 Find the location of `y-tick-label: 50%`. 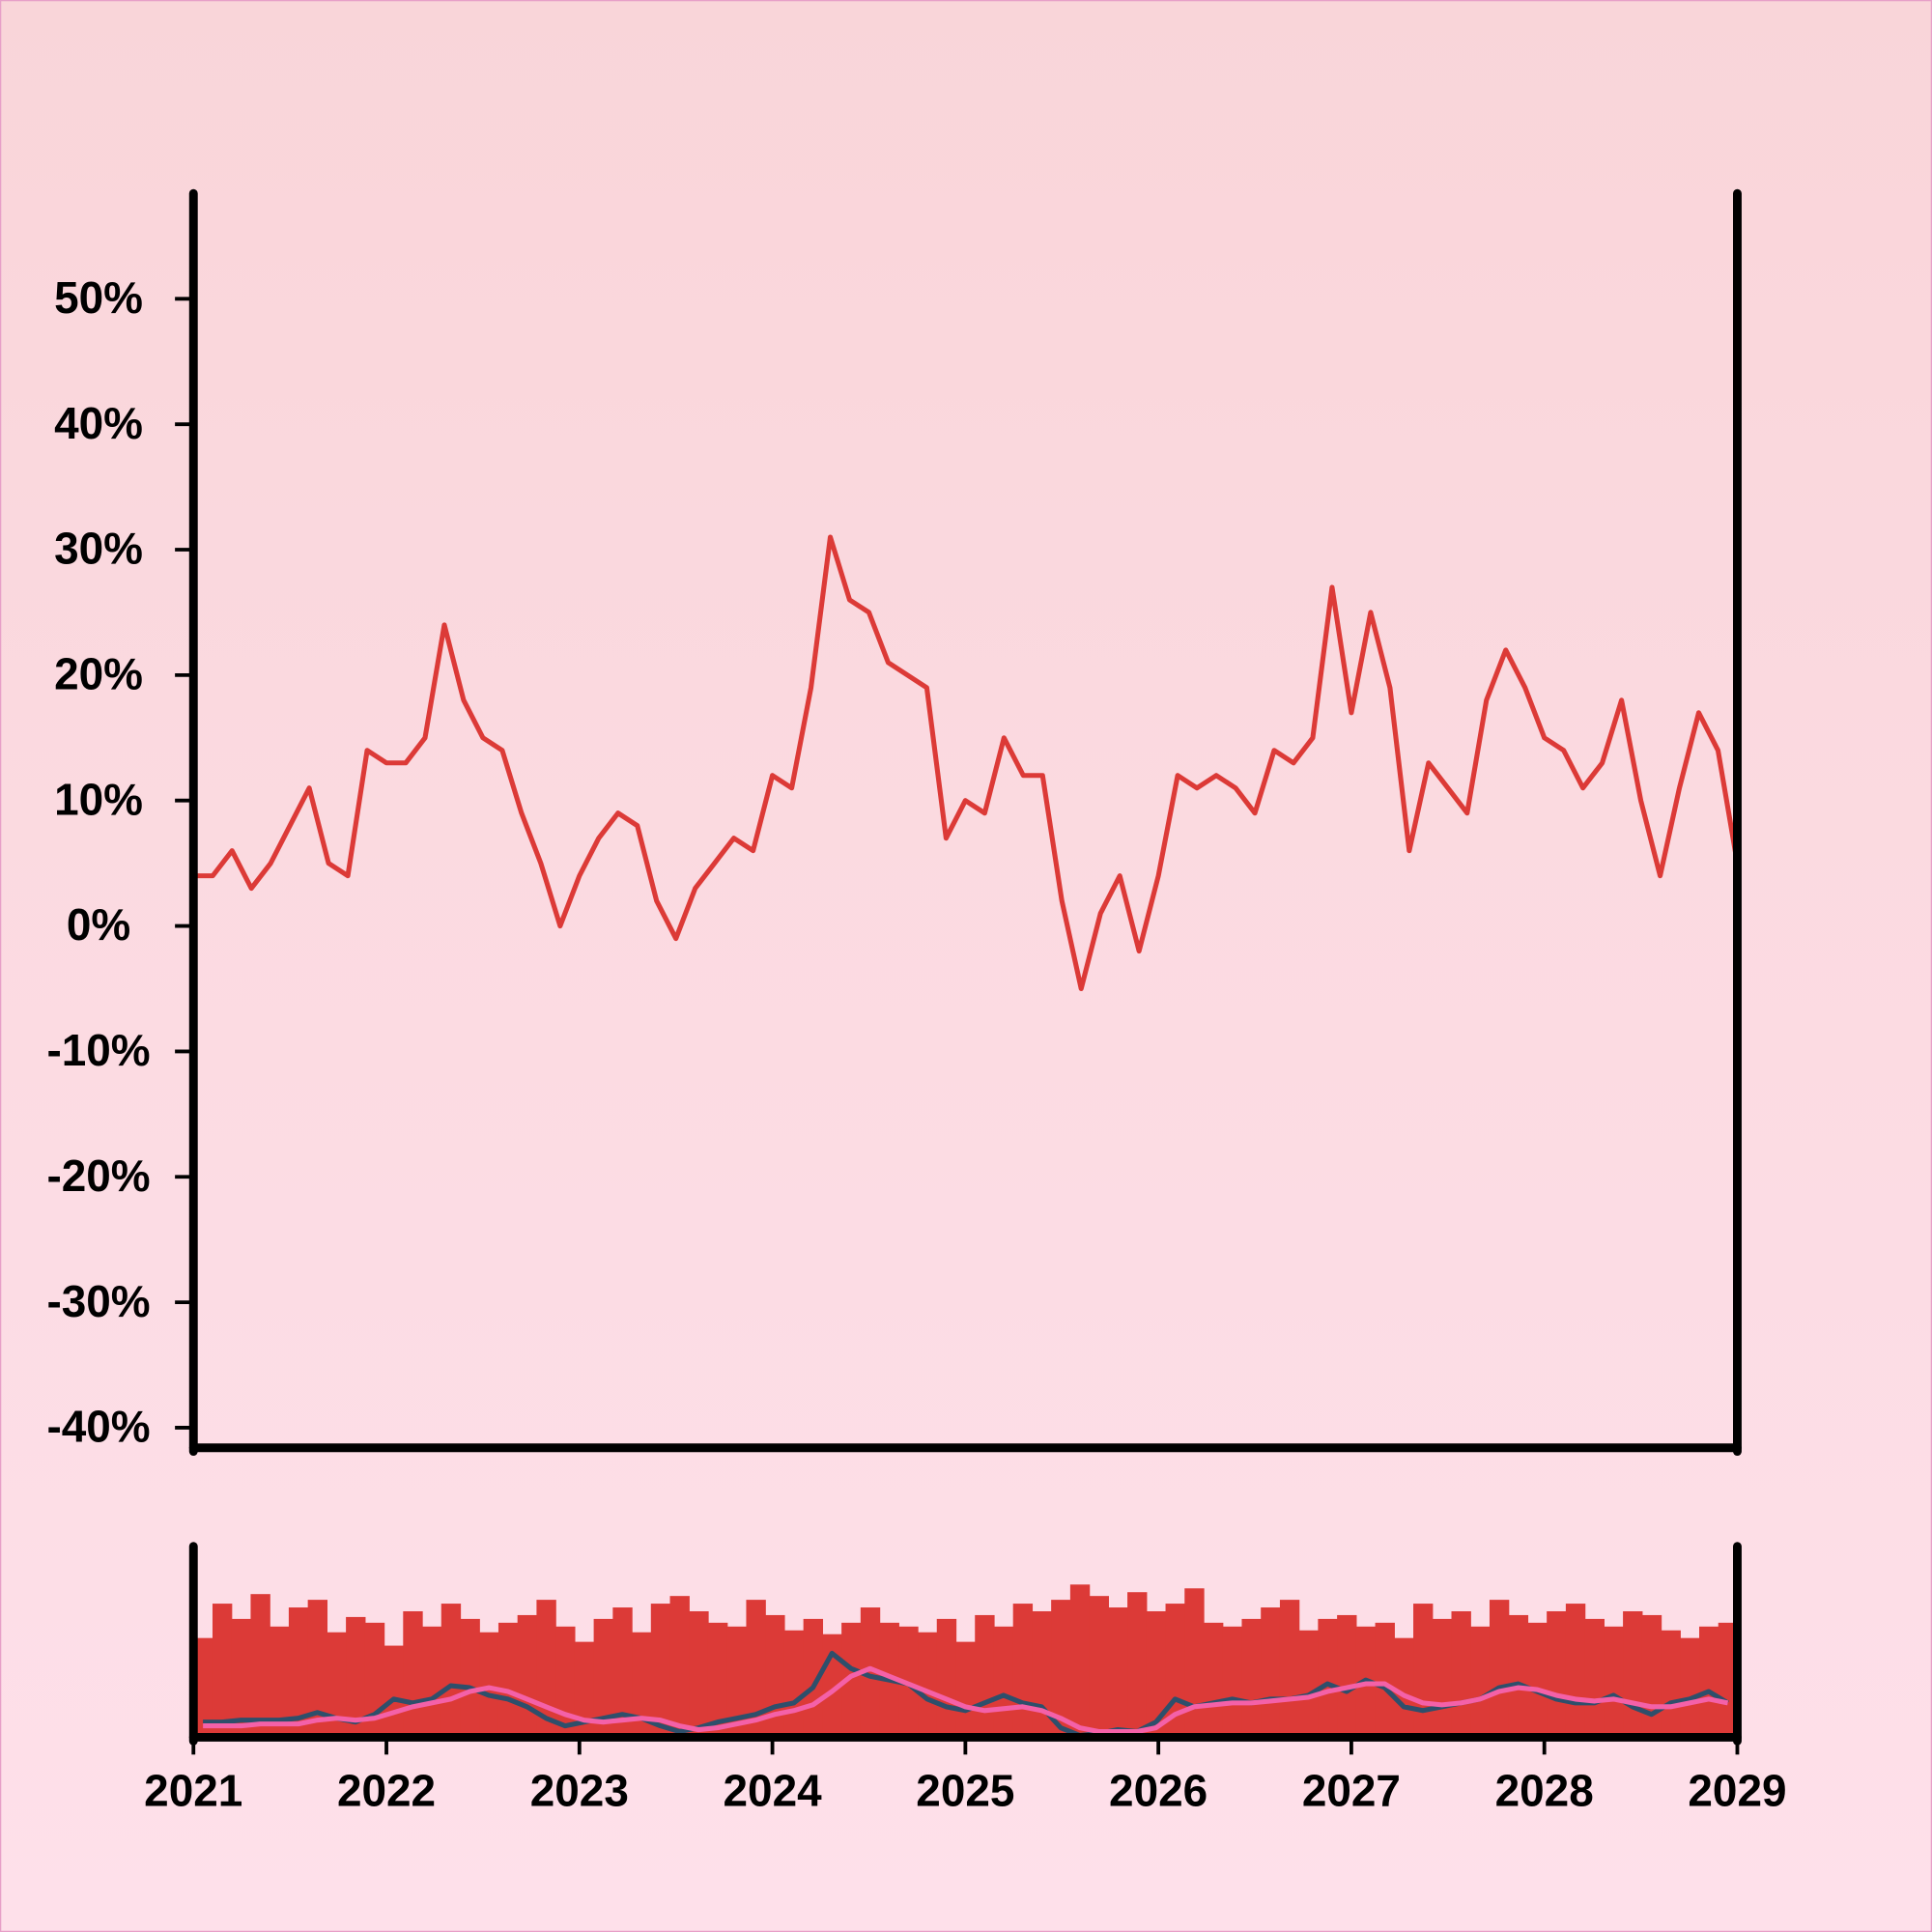

y-tick-label: 50% is located at coordinates (98, 297).